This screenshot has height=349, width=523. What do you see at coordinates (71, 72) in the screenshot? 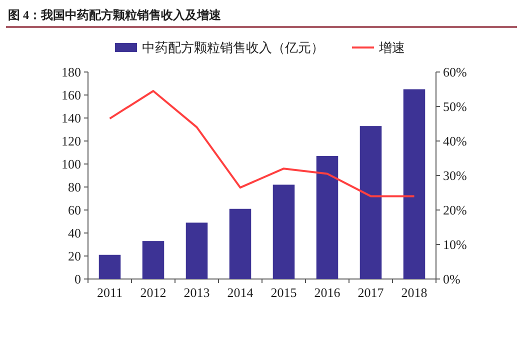
I see `y-tick-label: 180` at bounding box center [71, 72].